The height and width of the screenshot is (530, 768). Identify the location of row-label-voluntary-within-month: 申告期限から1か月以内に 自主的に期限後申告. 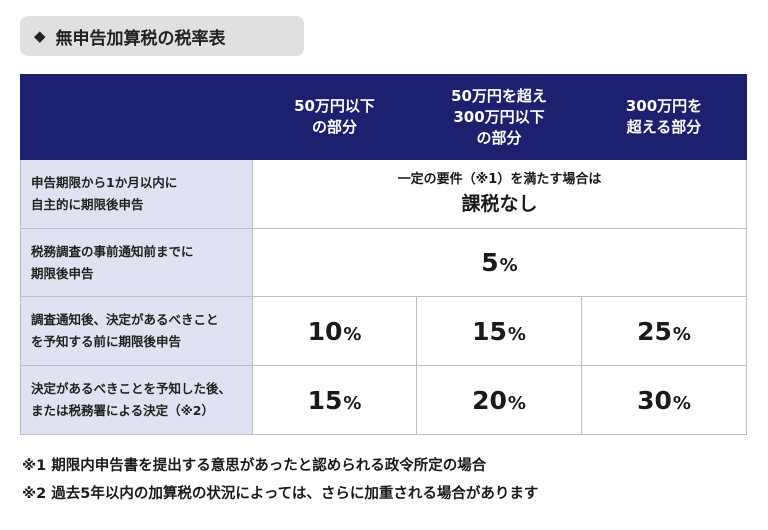
(136, 194).